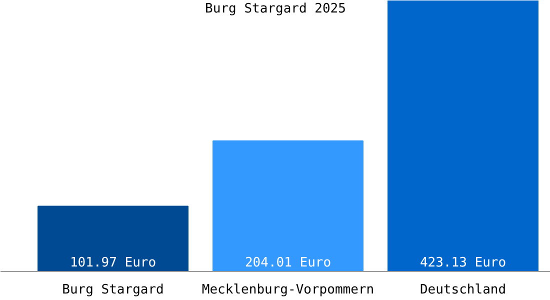  I want to click on data-label: 423.13 Euro, so click(463, 263).